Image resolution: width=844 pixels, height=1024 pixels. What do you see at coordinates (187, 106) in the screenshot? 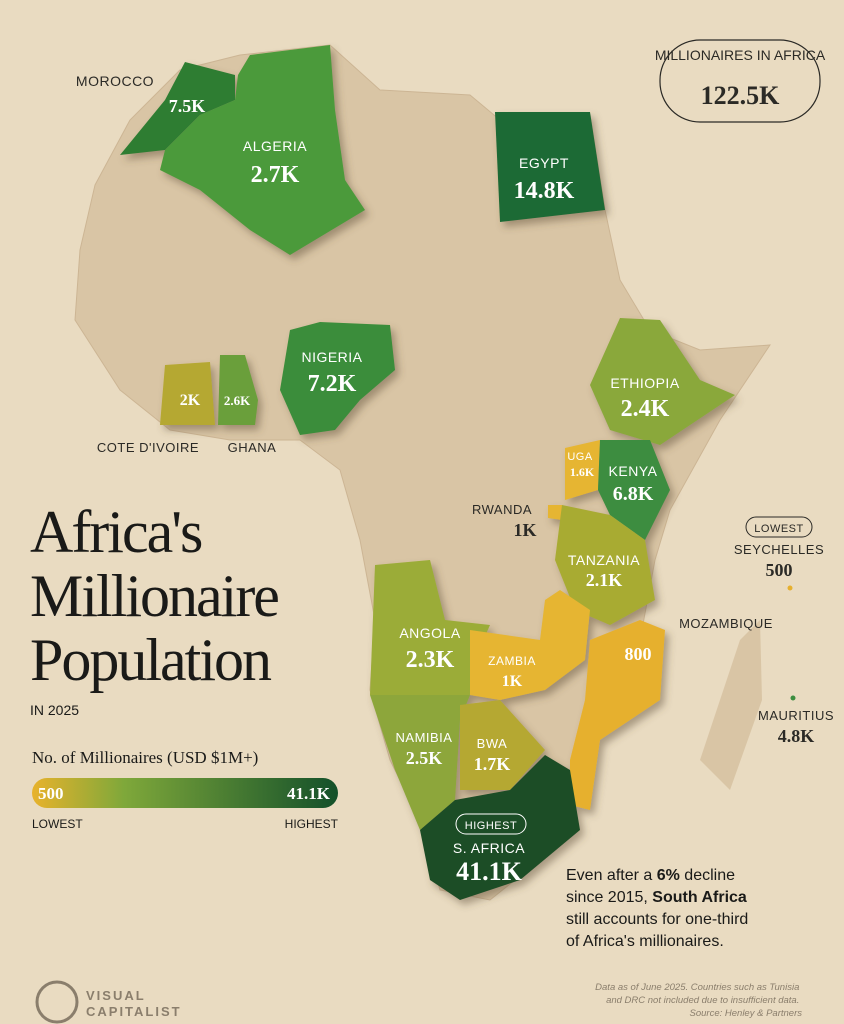
I see `country-value: 7.5K` at bounding box center [187, 106].